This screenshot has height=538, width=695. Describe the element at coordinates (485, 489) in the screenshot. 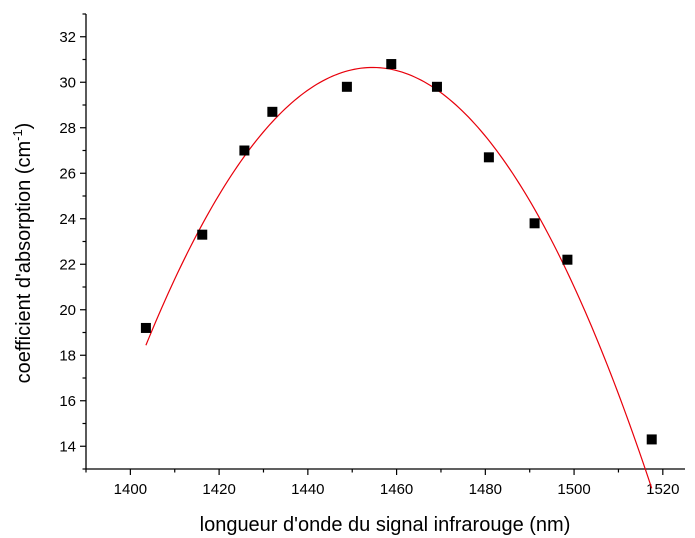

I see `x-tick-label: 1480` at that location.